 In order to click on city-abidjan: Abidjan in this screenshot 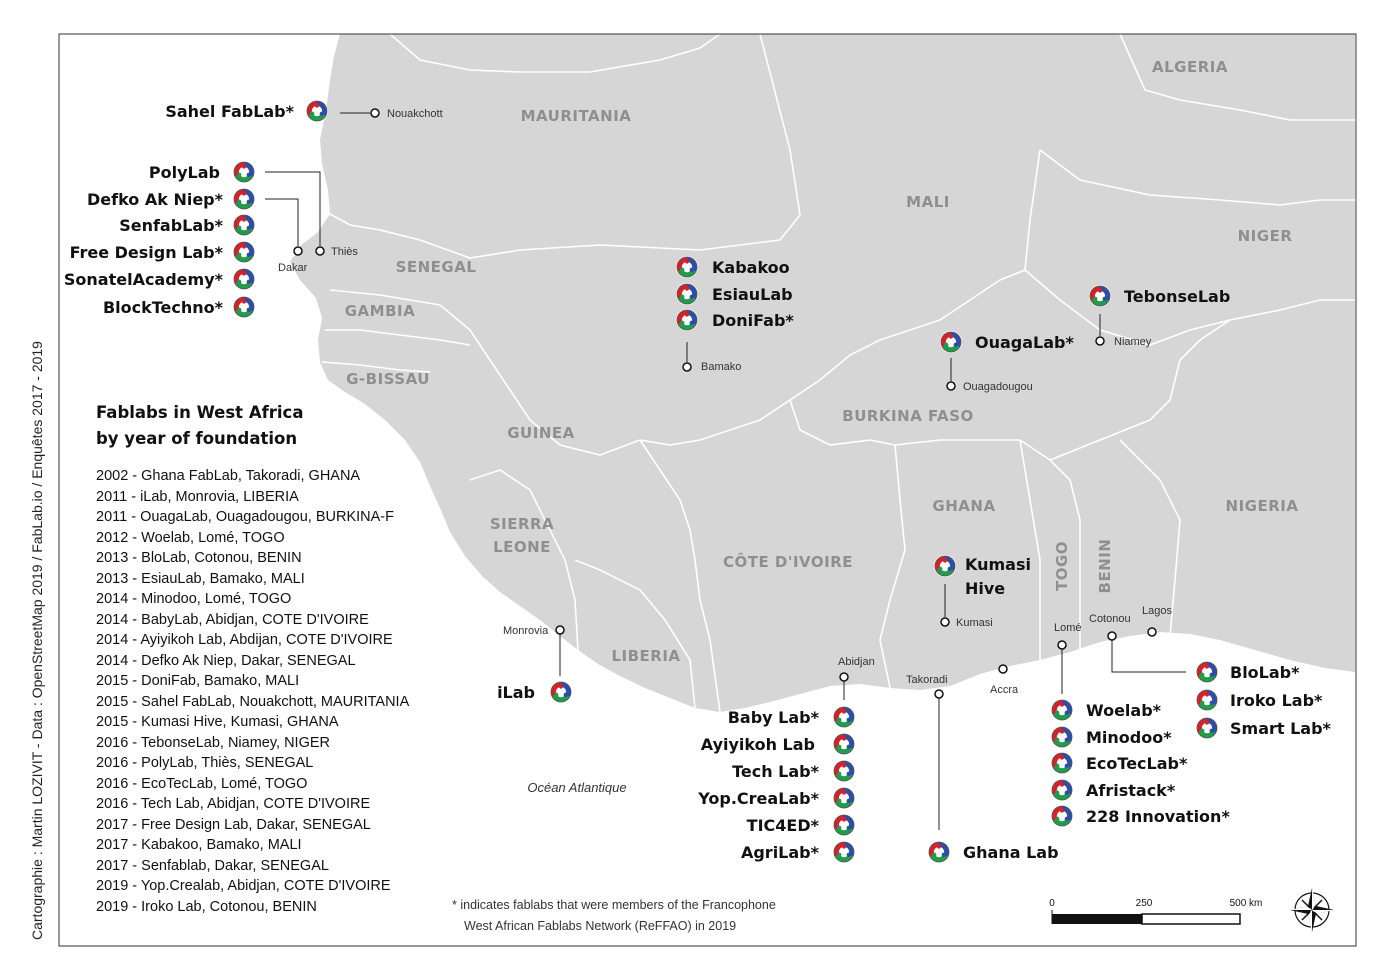, I will do `click(856, 662)`.